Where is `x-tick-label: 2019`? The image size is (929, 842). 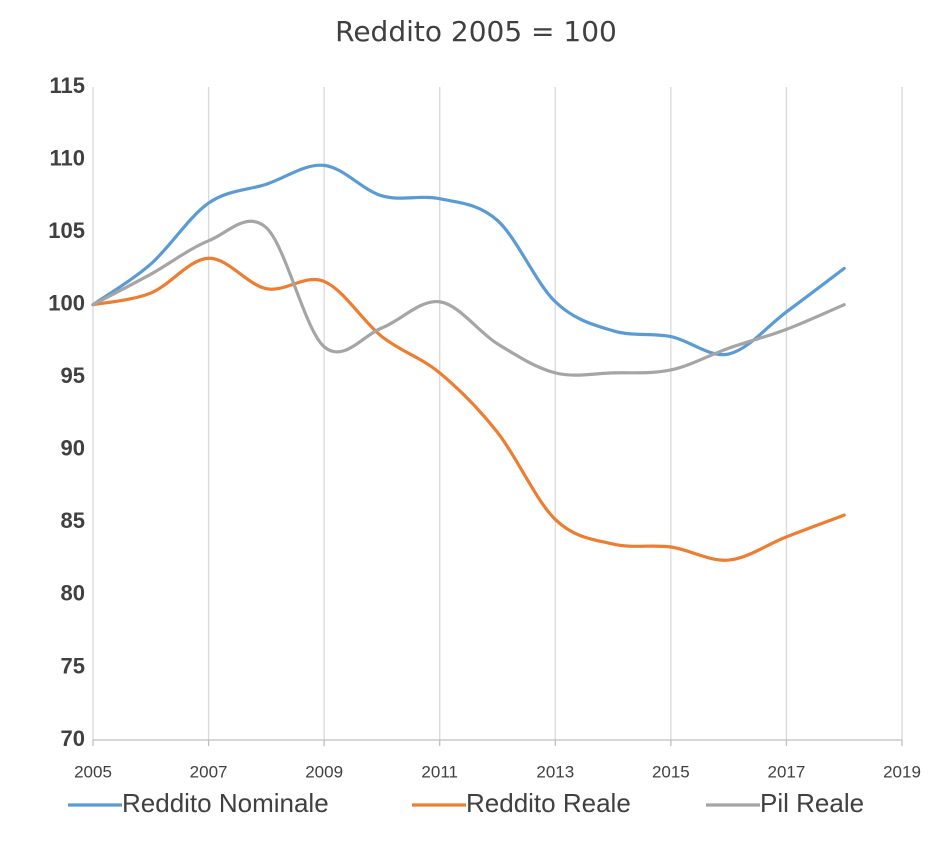
x-tick-label: 2019 is located at coordinates (902, 771).